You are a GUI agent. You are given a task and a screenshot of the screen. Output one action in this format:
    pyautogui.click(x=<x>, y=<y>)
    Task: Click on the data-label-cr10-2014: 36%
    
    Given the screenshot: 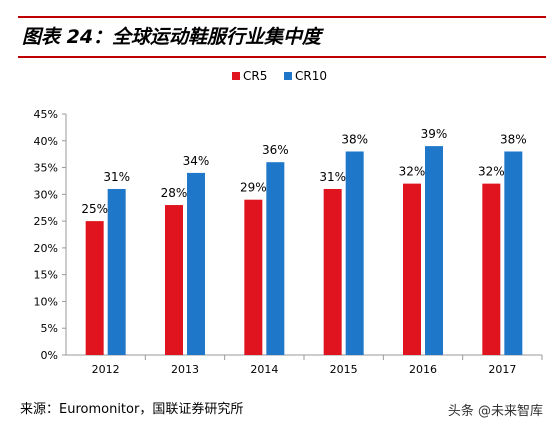 What is the action you would take?
    pyautogui.click(x=275, y=150)
    